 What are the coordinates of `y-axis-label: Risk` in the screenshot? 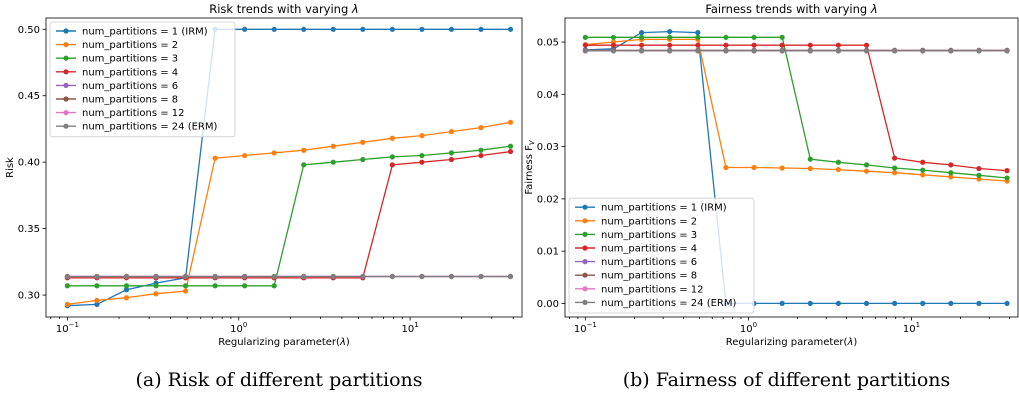 It's located at (10, 167).